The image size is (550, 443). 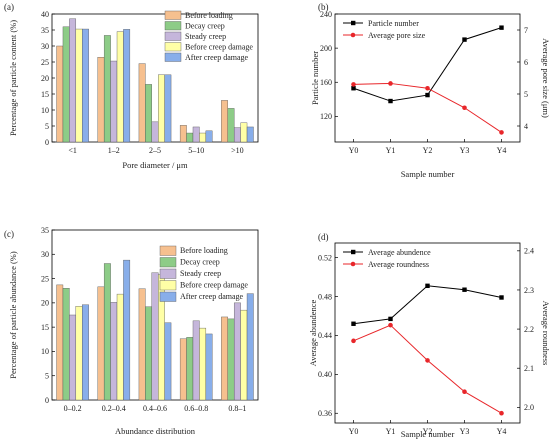 What do you see at coordinates (323, 237) in the screenshot?
I see `panel-label: (d)` at bounding box center [323, 237].